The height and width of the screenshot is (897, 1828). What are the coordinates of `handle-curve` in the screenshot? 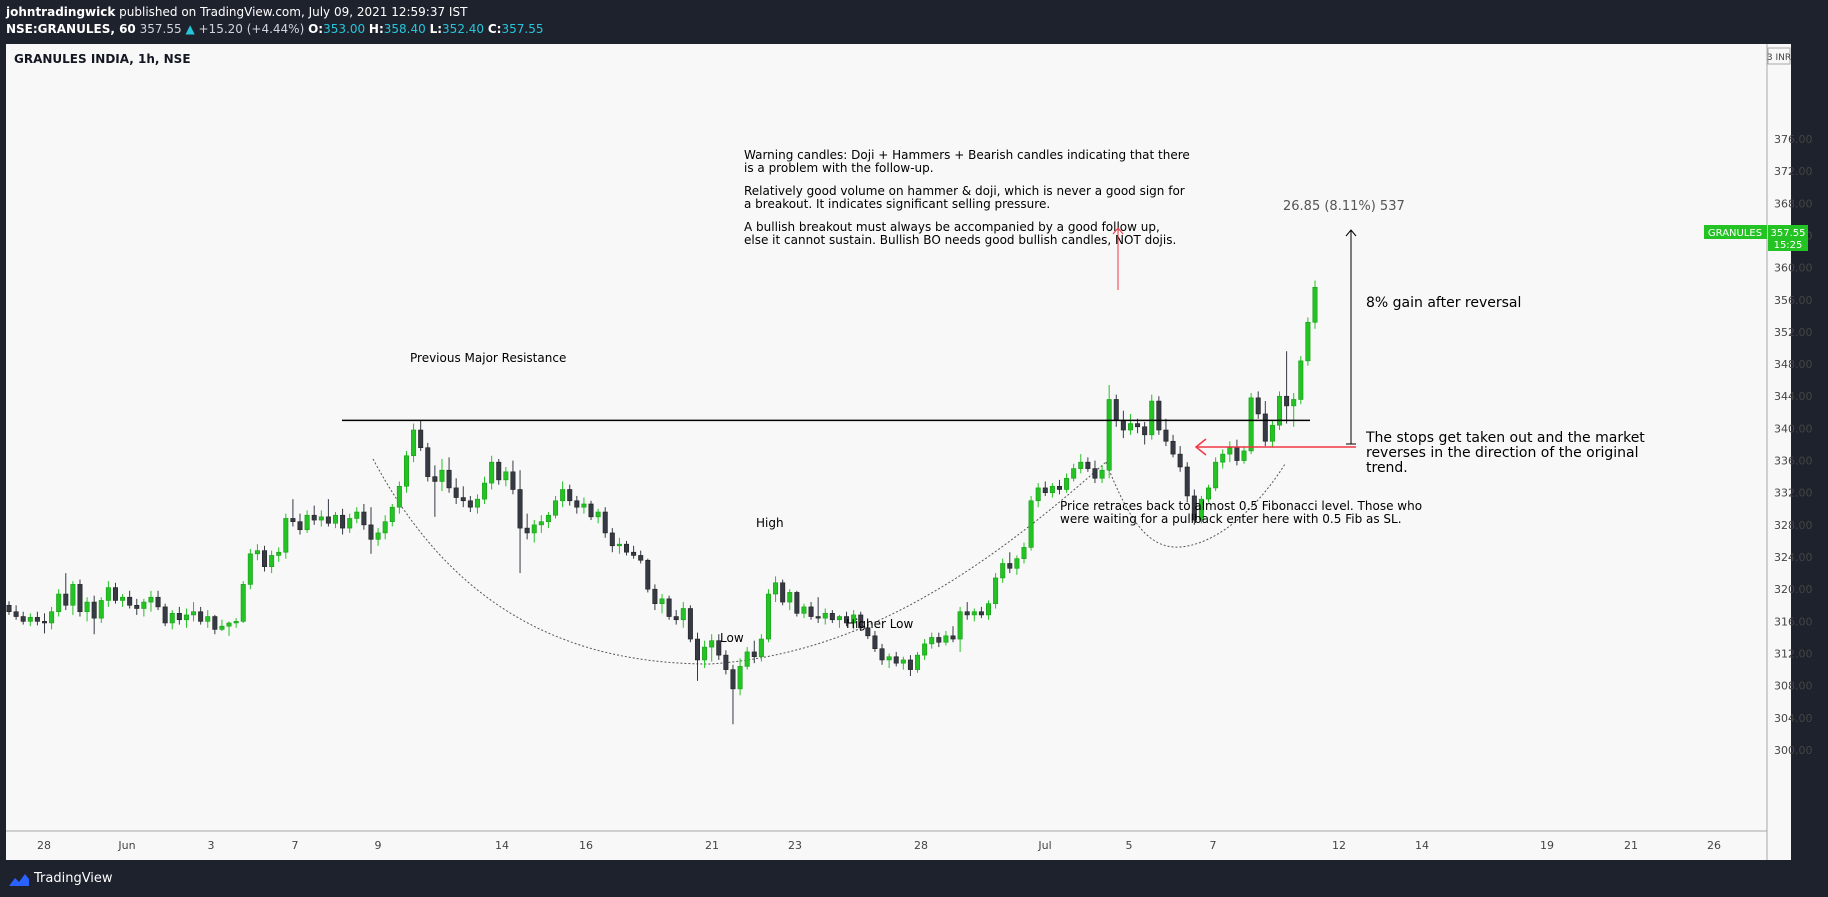 It's located at (1195, 504).